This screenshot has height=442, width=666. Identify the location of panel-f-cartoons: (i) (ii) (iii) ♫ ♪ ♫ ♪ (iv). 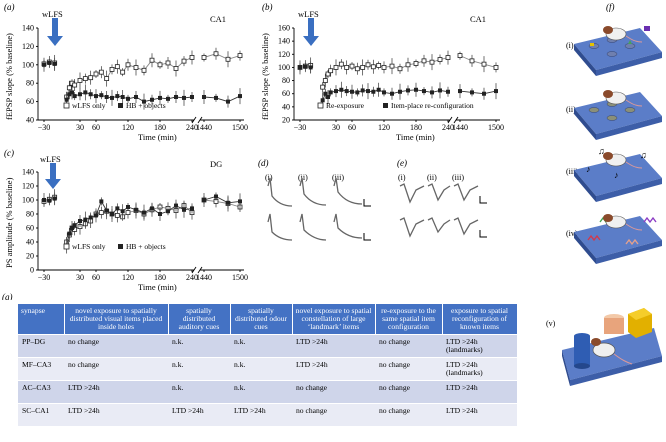
(614, 145).